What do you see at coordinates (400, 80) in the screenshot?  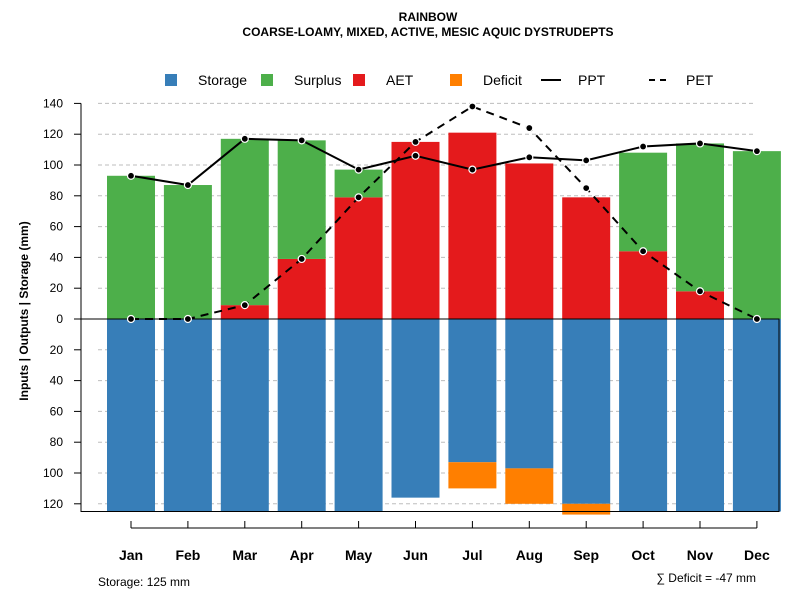 I see `legend-label: AET` at bounding box center [400, 80].